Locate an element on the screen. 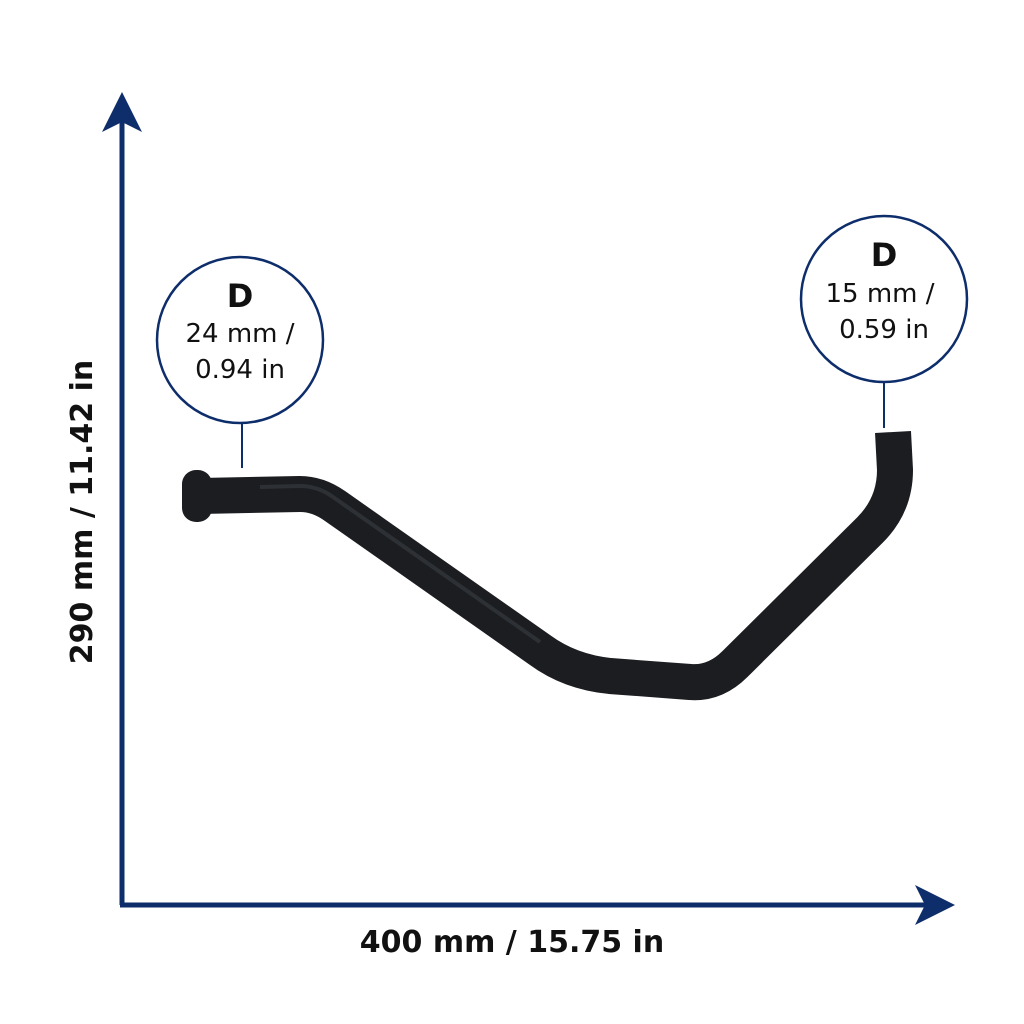  callout-text: 24 mm / is located at coordinates (239, 334).